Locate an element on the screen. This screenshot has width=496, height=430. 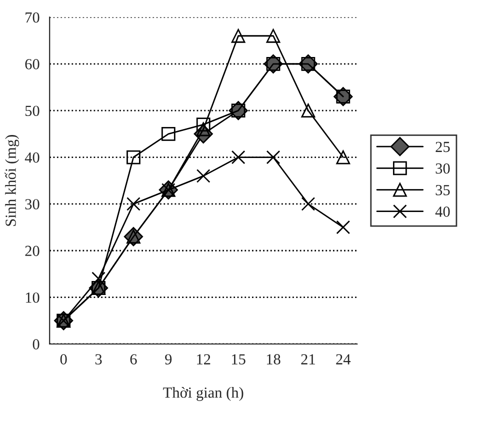
legend-label: 35 is located at coordinates (443, 190).